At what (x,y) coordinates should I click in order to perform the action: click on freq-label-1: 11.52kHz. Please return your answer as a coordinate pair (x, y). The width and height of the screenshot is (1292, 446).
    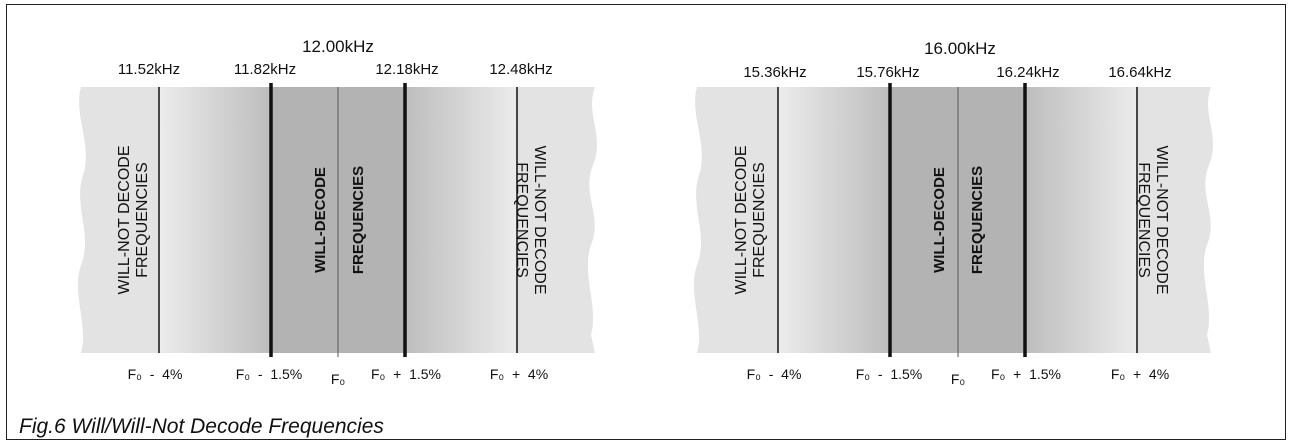
    Looking at the image, I should click on (149, 69).